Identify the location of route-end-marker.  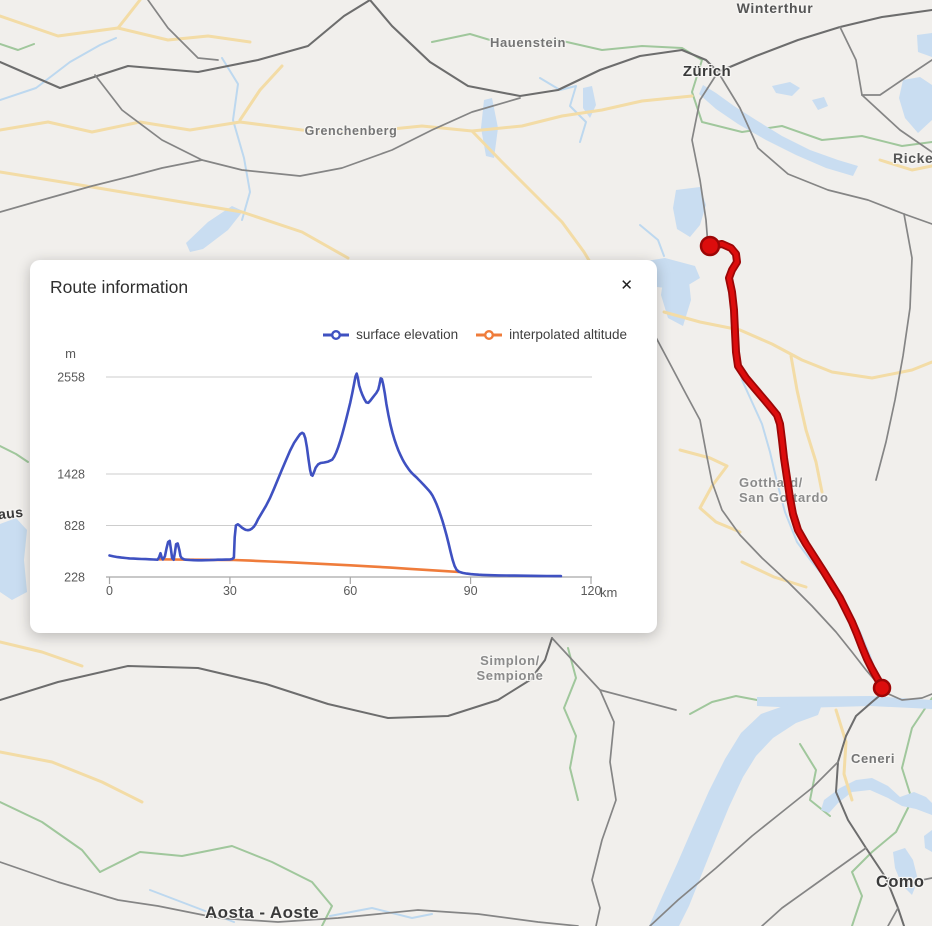
(882, 688).